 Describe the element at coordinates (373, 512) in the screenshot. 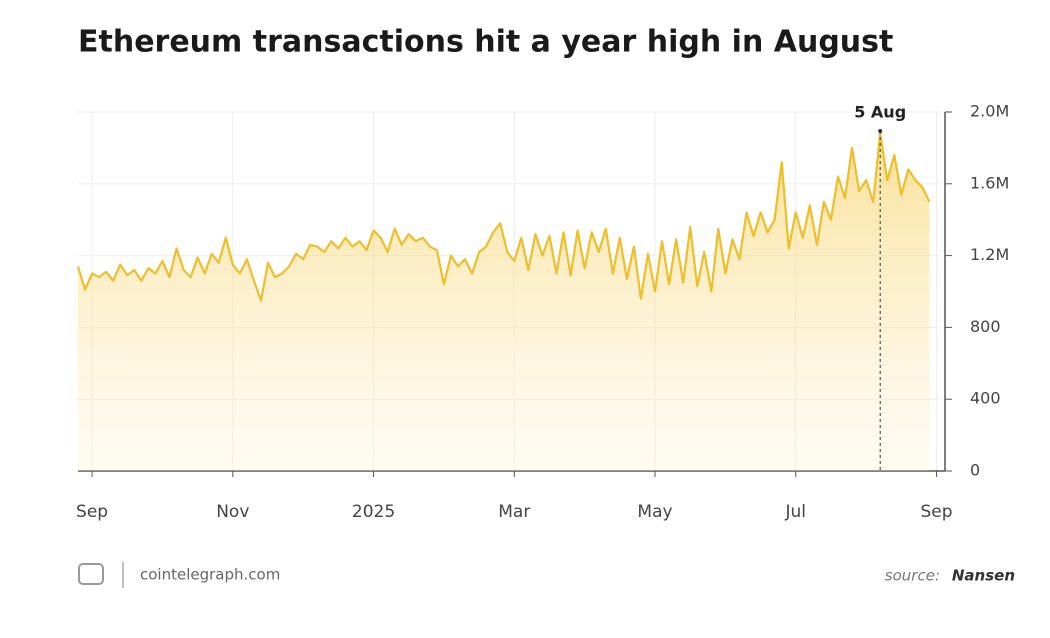

I see `x-tick-label: 2025` at that location.